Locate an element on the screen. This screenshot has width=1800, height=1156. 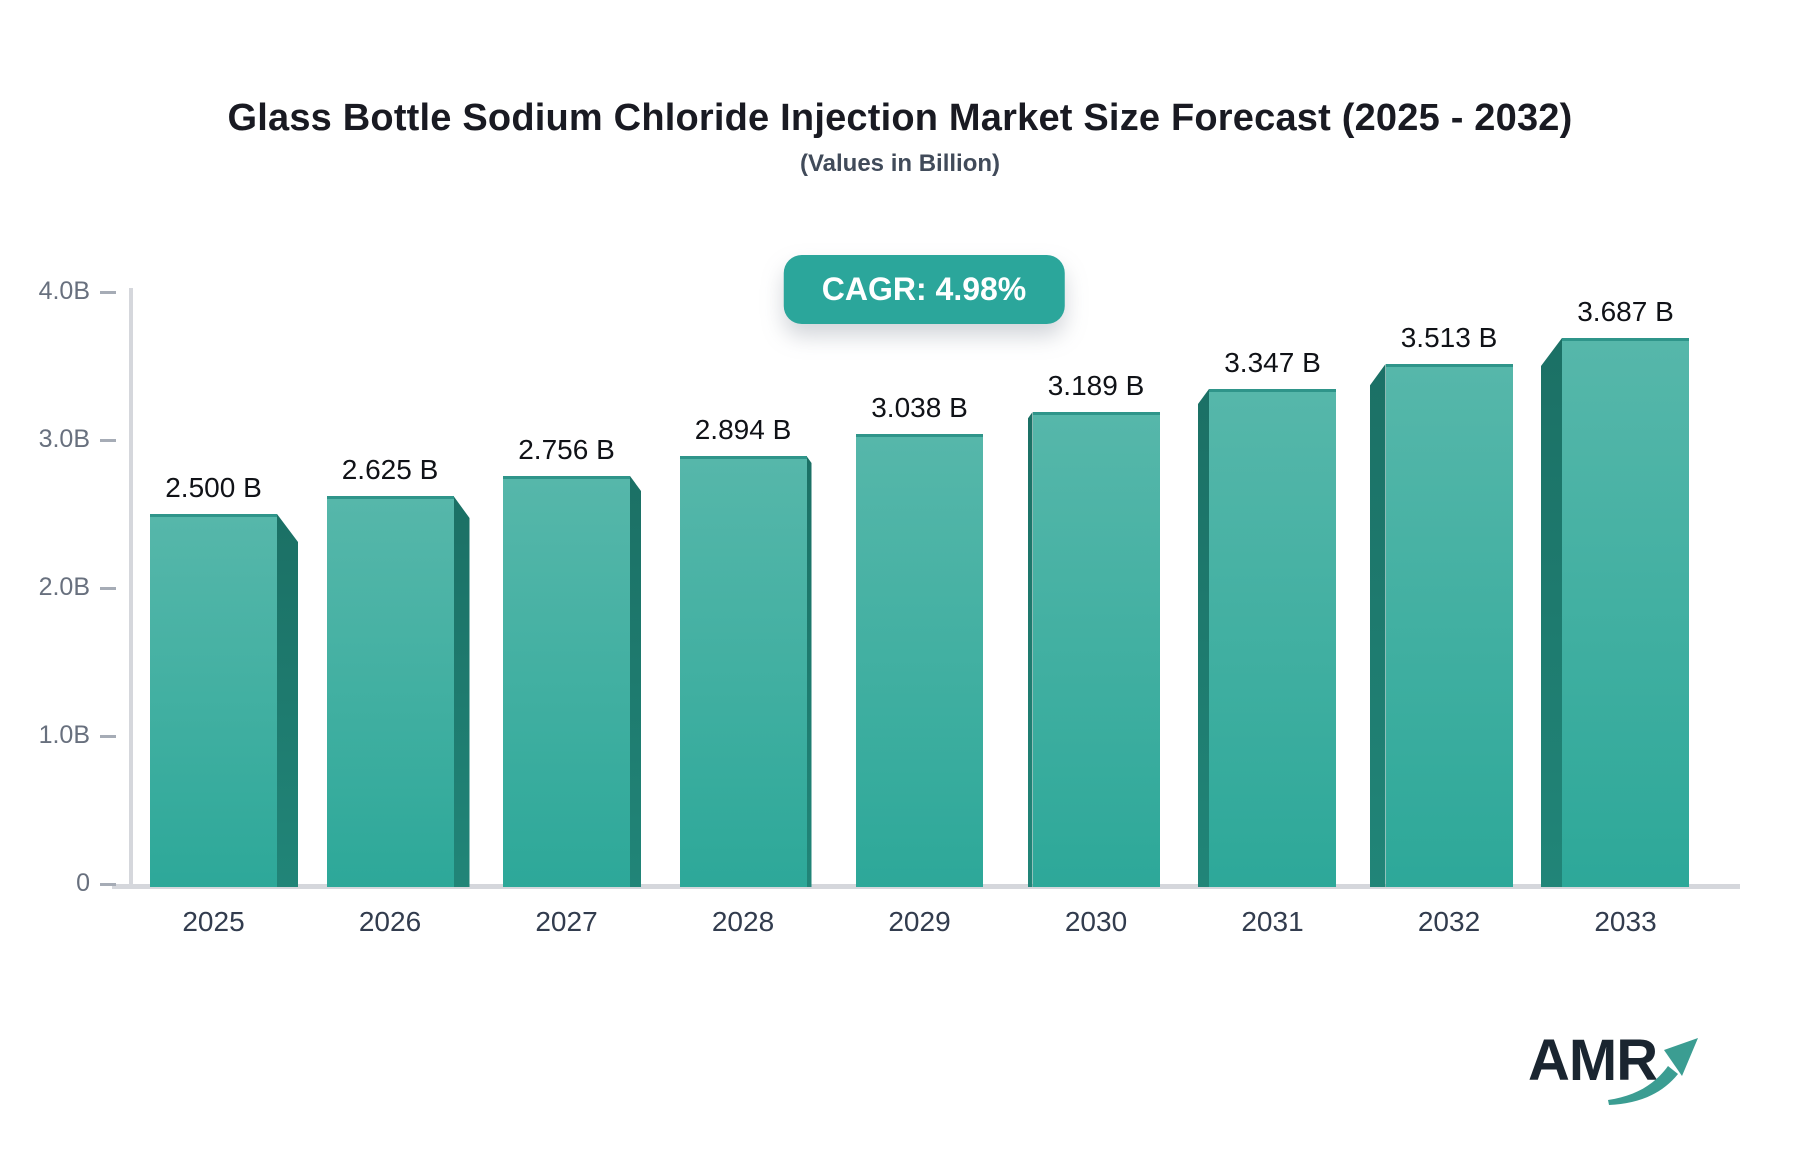
bar-value-label: 2.756 B is located at coordinates (566, 449).